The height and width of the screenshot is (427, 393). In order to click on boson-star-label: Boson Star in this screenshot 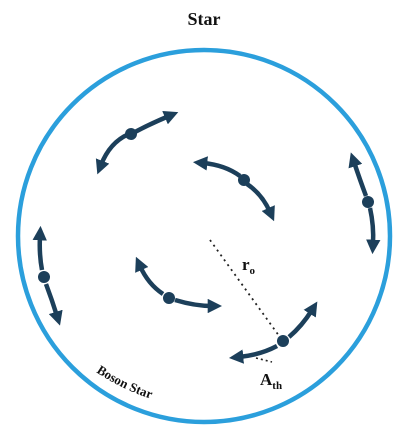, I will do `click(124, 382)`.